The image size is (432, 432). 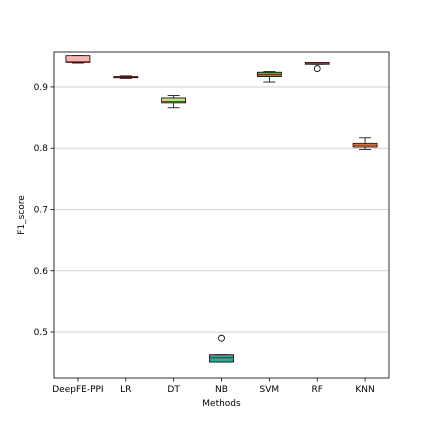 What do you see at coordinates (316, 390) in the screenshot?
I see `x-tick-label: RF` at bounding box center [316, 390].